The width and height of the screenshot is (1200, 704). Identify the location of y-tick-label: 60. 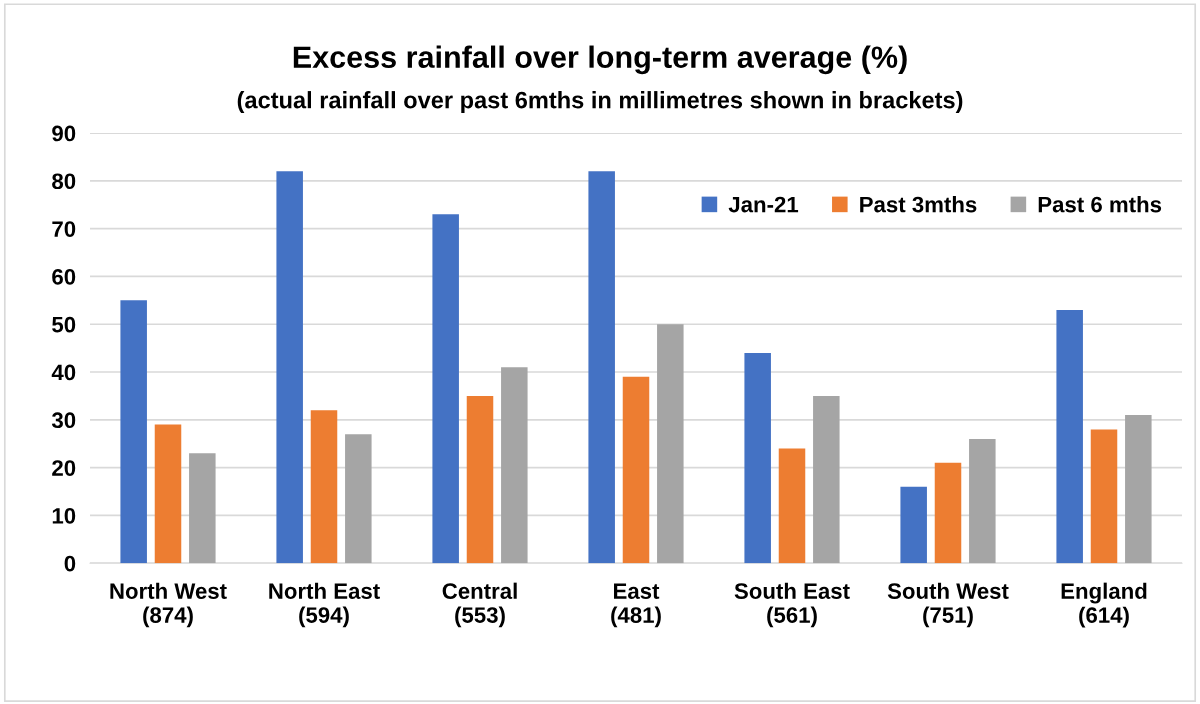
(64, 276).